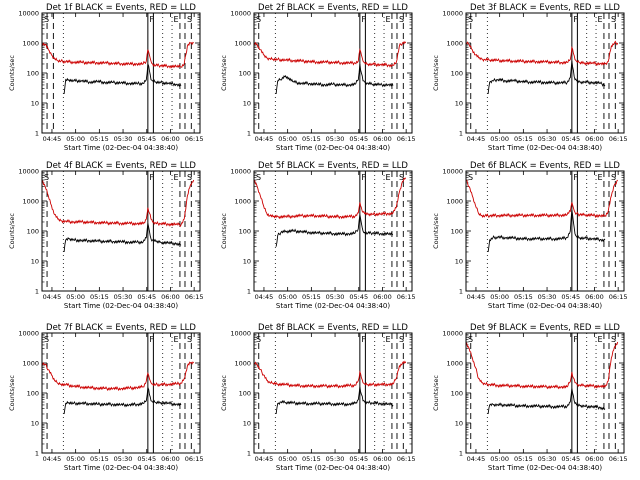  Describe the element at coordinates (545, 328) in the screenshot. I see `panel-title: Det 9f BLACK = Events, RED = LLD` at that location.